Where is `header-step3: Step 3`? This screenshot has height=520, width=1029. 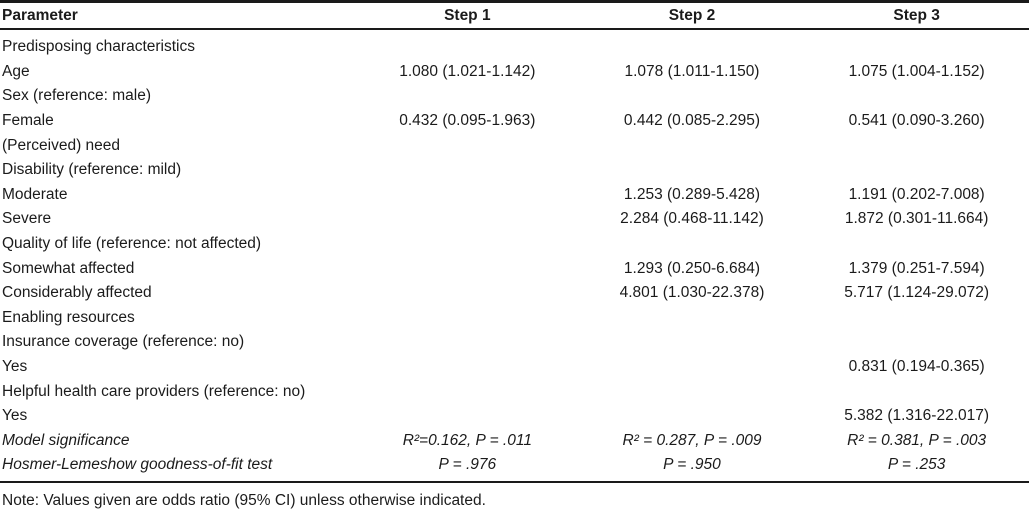 header-step3: Step 3 is located at coordinates (916, 15).